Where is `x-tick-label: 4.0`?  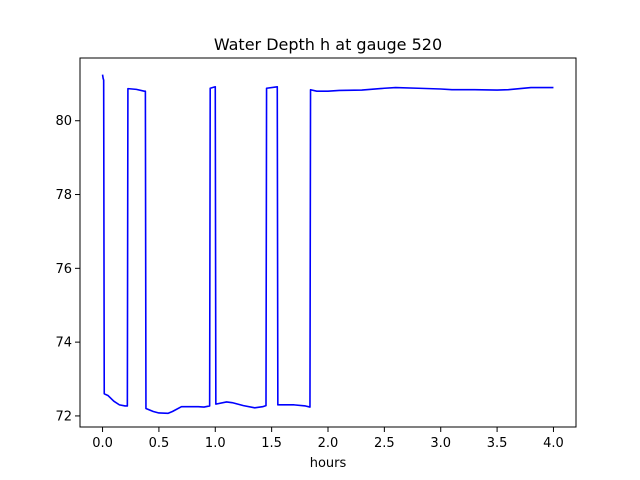 x-tick-label: 4.0 is located at coordinates (553, 443).